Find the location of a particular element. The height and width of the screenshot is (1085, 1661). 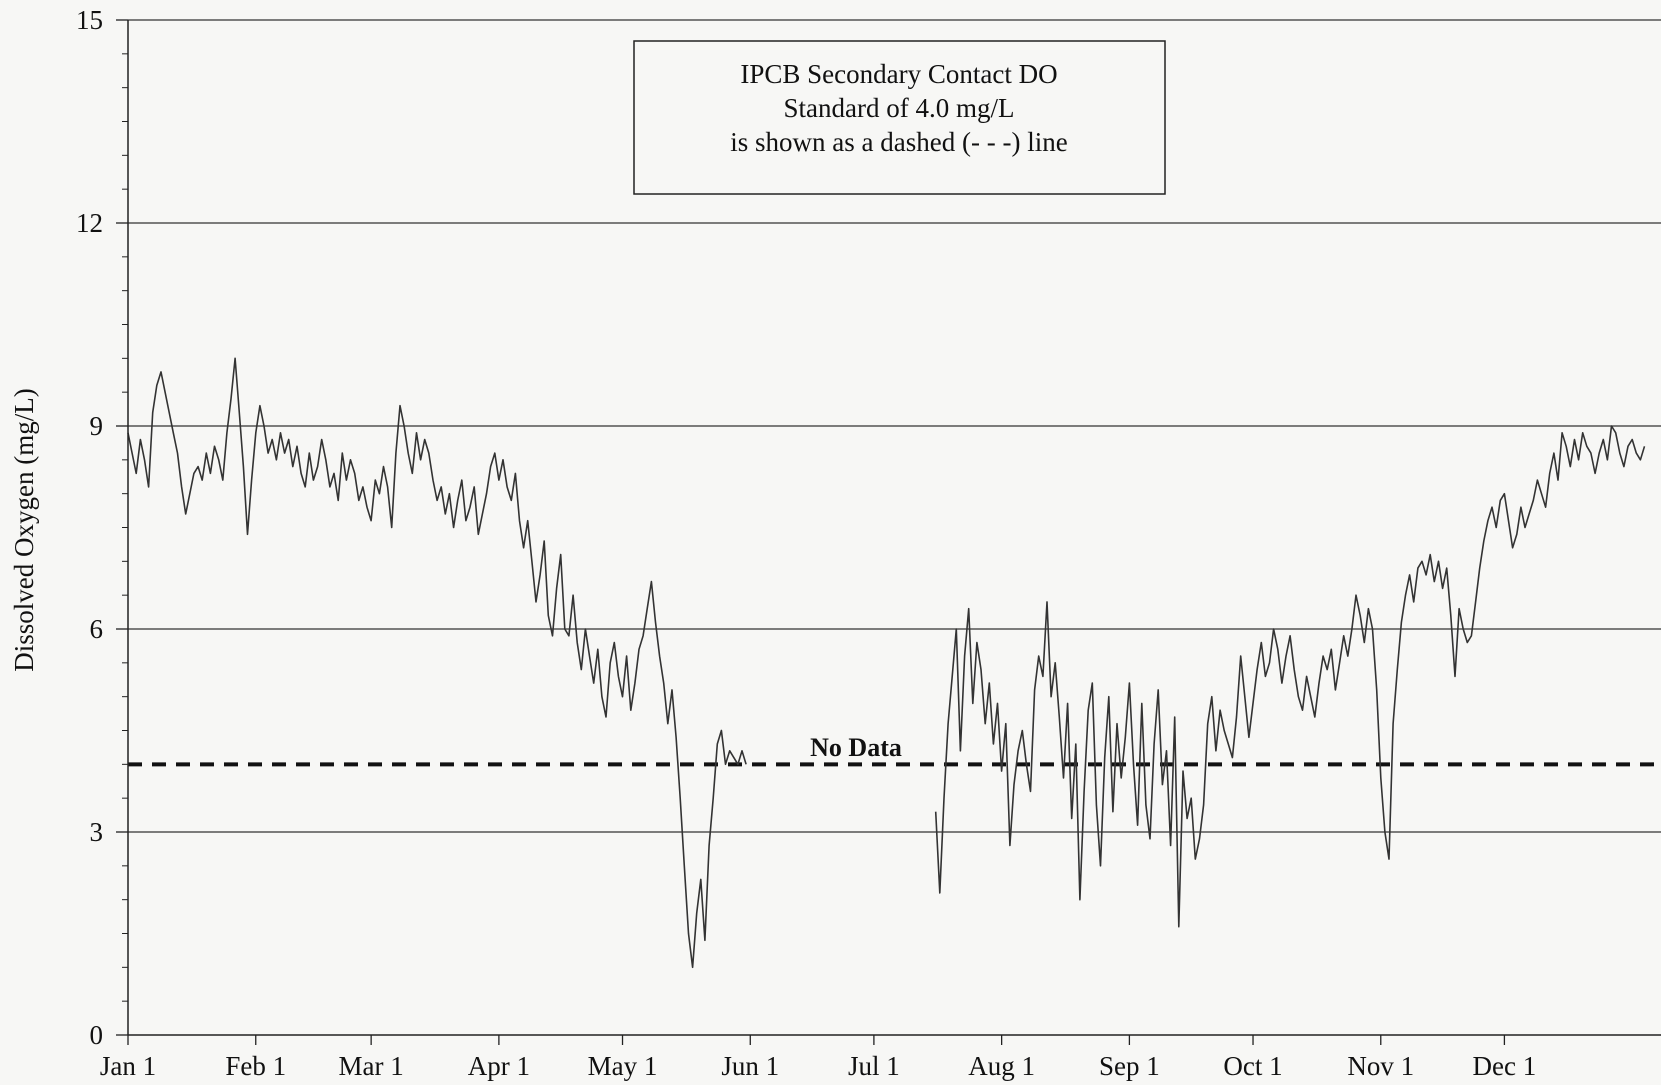

annotation-line-2: Standard of 4.0 mg/L is located at coordinates (899, 108).